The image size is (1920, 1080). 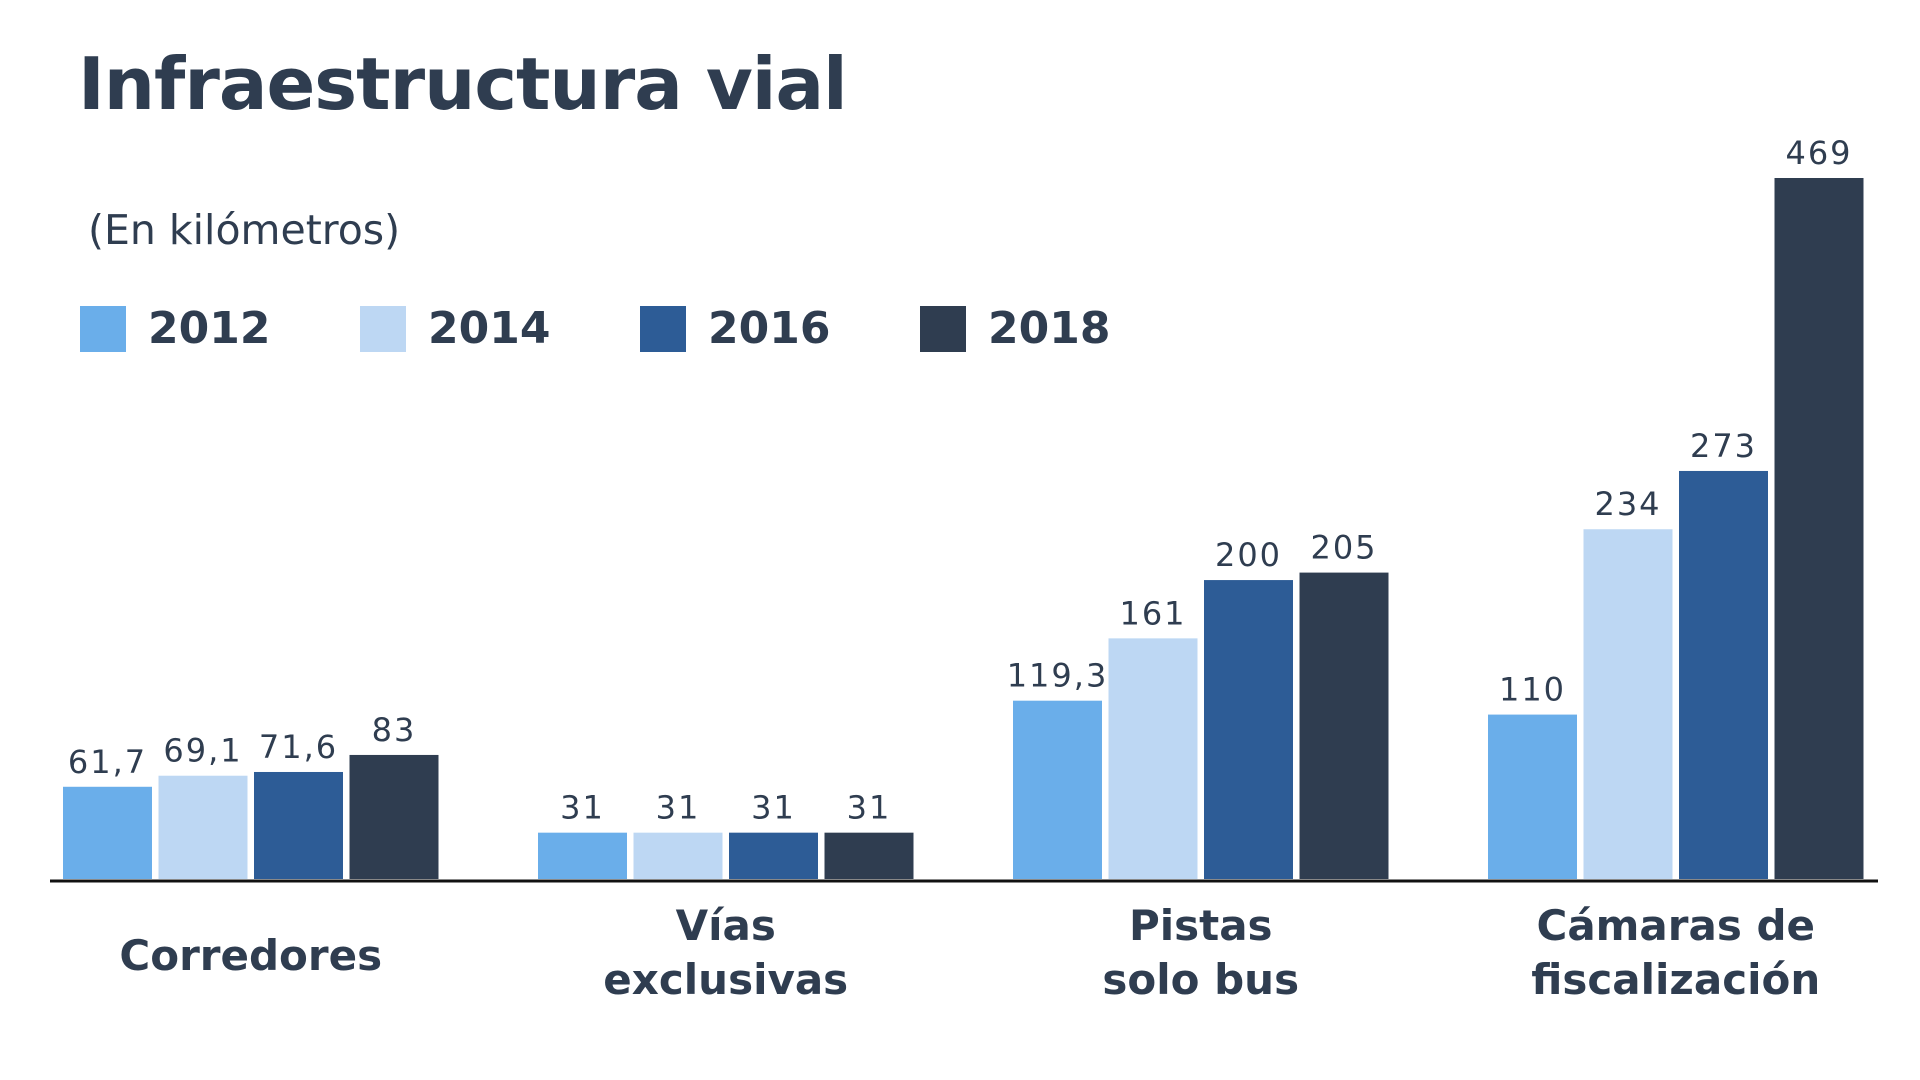 I want to click on category-label-2-0: Pistas, so click(x=1201, y=925).